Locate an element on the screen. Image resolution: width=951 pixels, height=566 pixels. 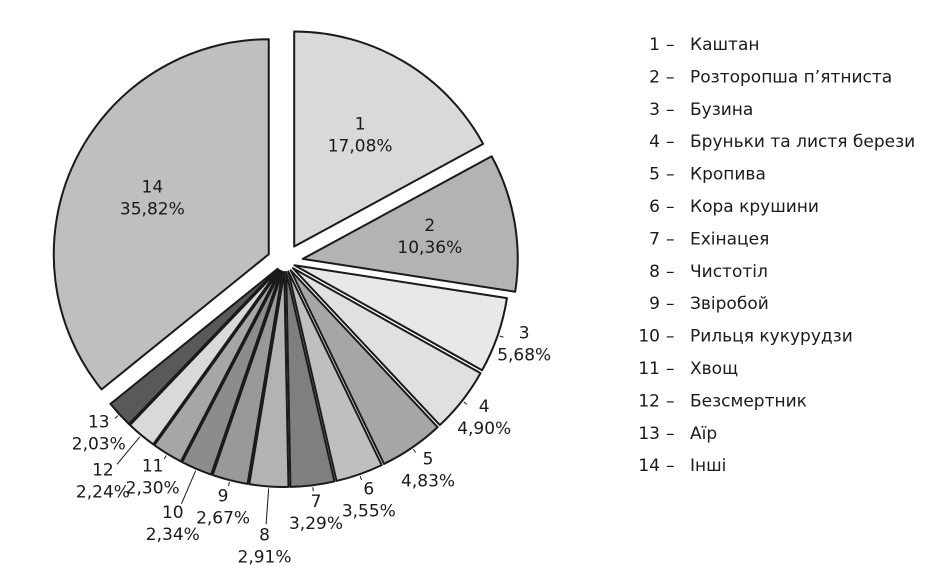
slice-label: 5,68% is located at coordinates (524, 355).